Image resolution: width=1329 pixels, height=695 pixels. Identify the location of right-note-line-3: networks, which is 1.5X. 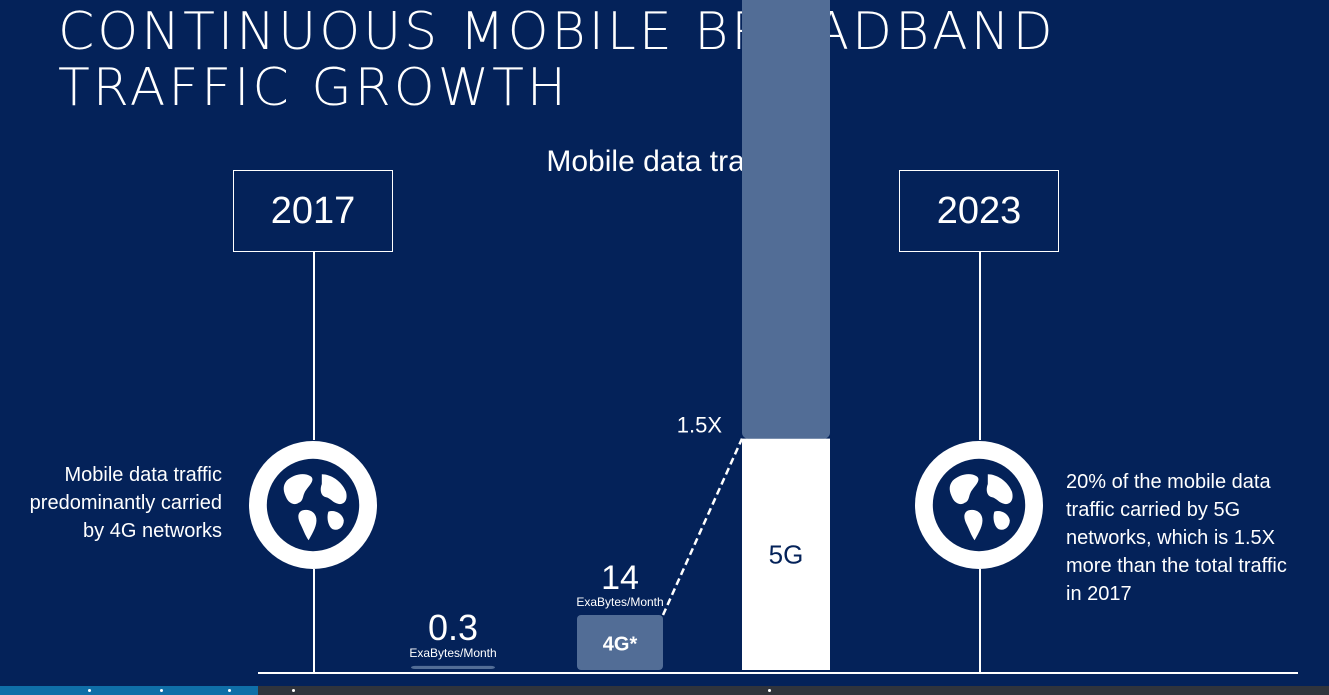
(1170, 538).